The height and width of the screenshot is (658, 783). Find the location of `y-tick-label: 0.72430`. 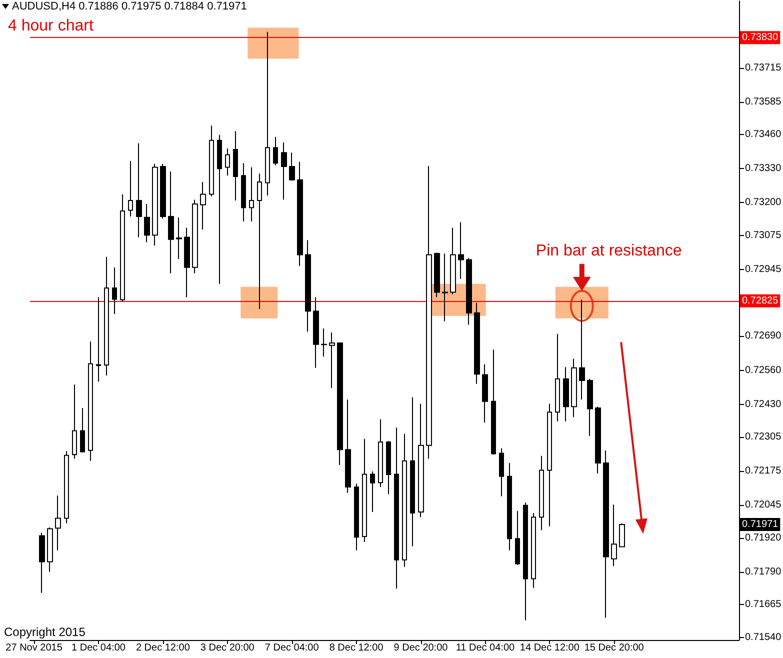

y-tick-label: 0.72430 is located at coordinates (763, 404).